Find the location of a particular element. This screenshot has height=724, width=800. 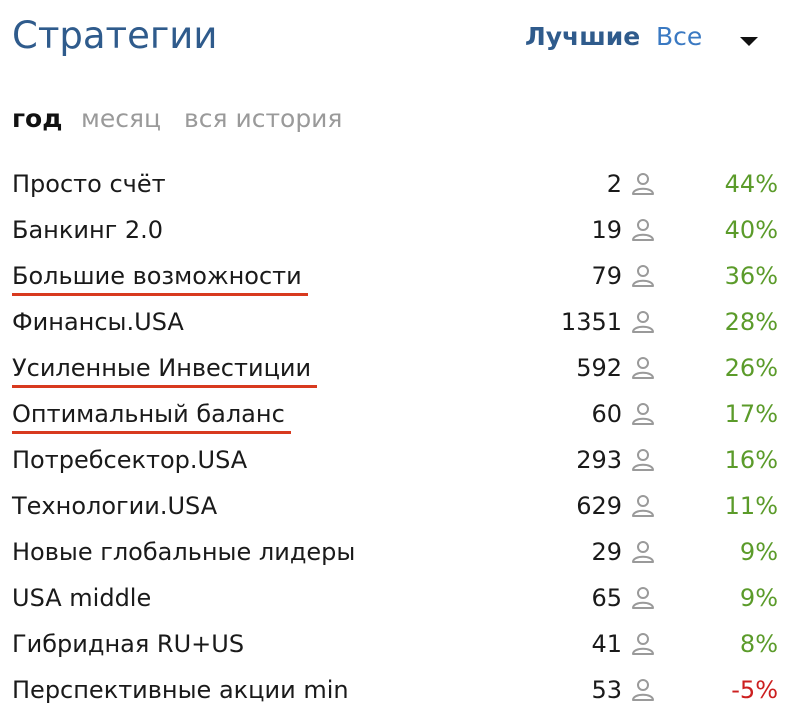

filter-best-tab: Лучшие is located at coordinates (583, 36).